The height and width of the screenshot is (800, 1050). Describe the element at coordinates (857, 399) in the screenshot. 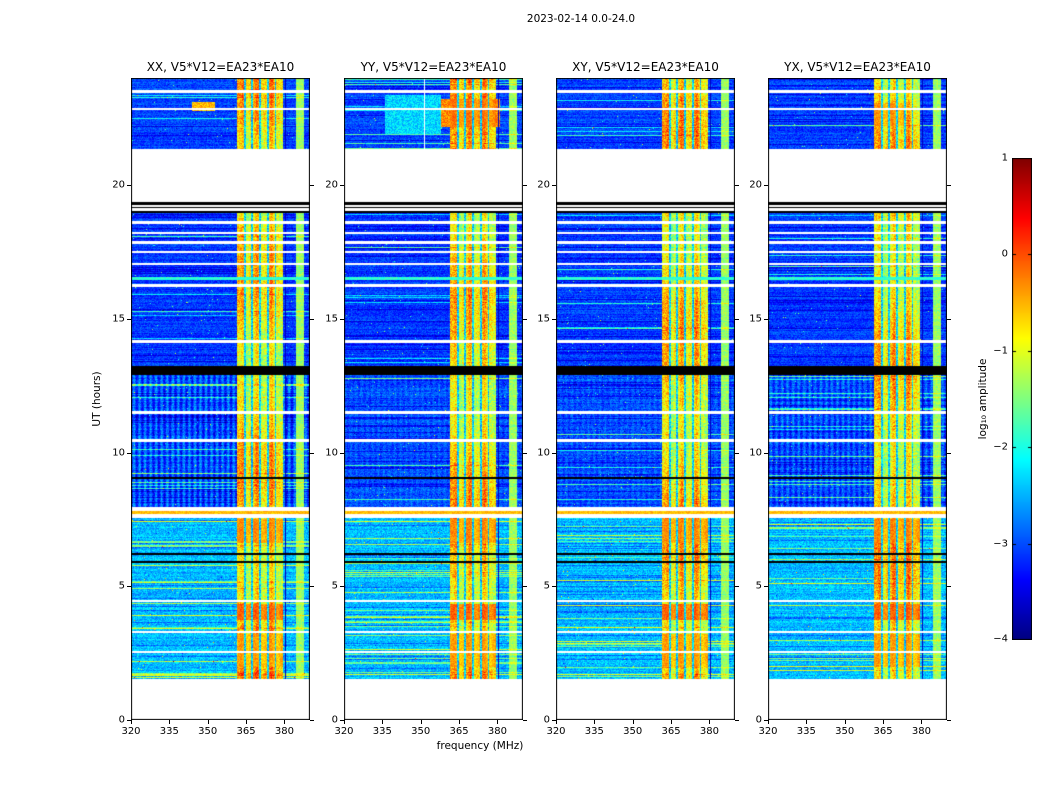

I see `spectrogram-canvas-yx` at that location.